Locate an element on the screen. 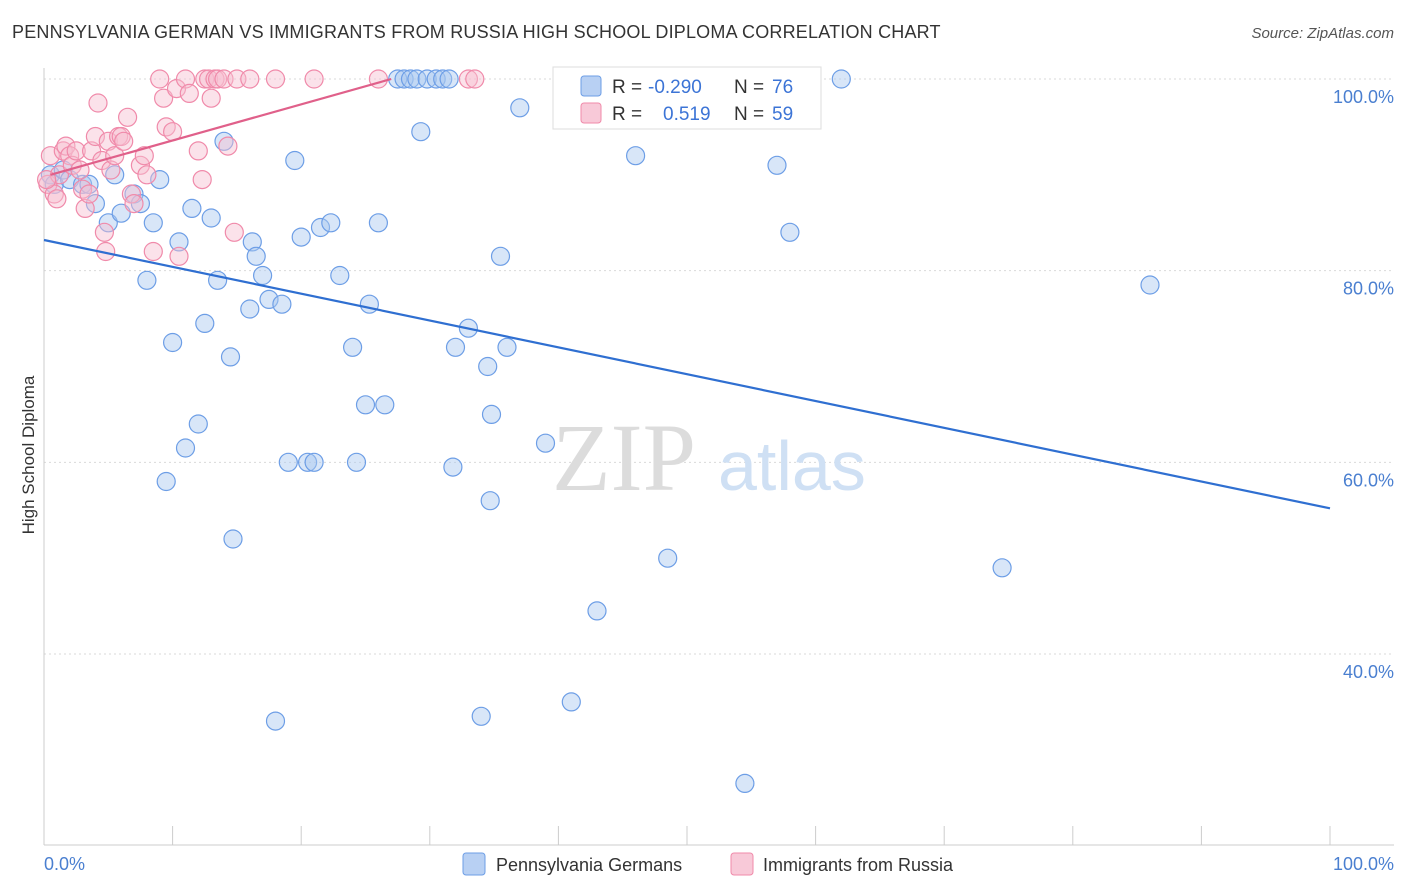  x-tick-label-min: 0.0% is located at coordinates (64, 864).